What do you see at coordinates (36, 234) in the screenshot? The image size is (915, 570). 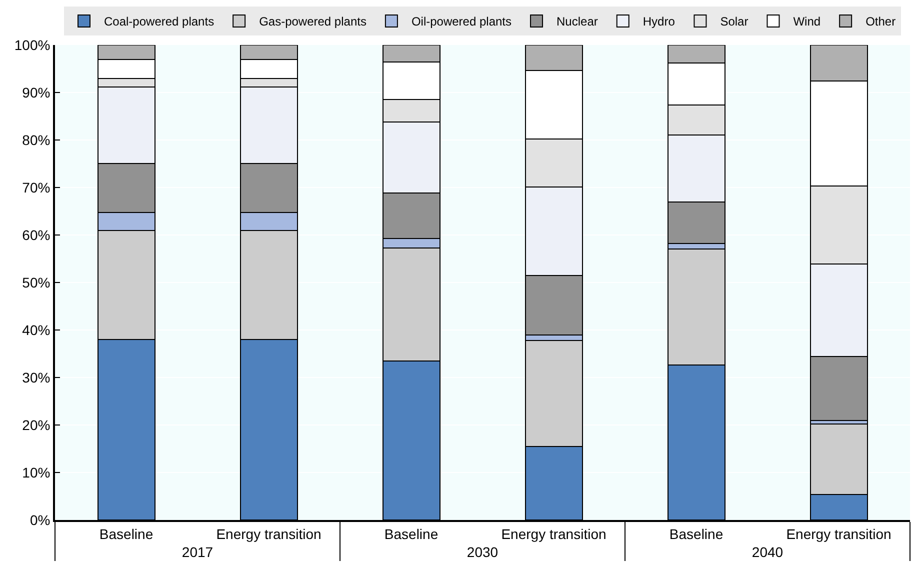 I see `y-tick-label: 60%` at bounding box center [36, 234].